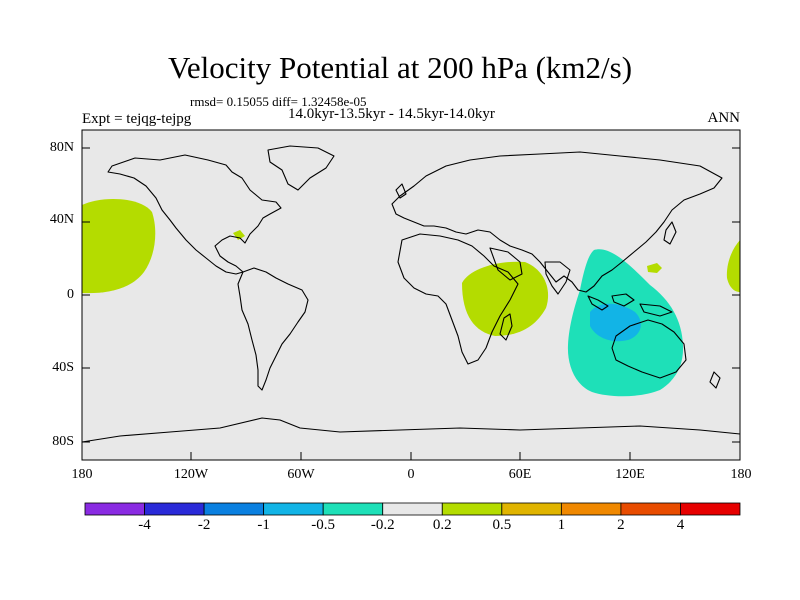  Describe the element at coordinates (715, 380) in the screenshot. I see `coastline-new-zealand` at that location.